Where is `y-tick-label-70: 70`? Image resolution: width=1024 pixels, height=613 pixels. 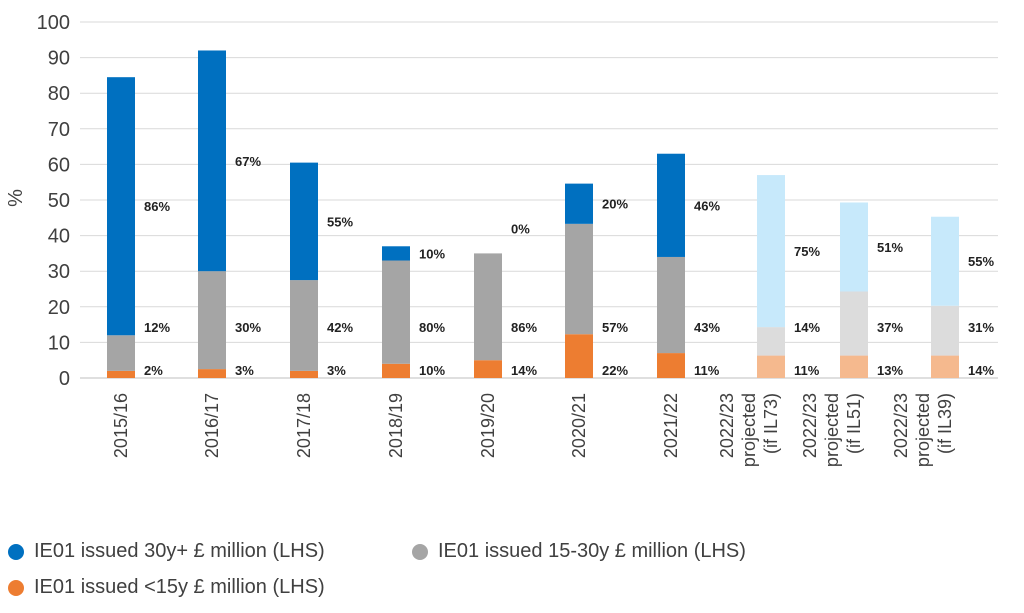 y-tick-label-70: 70 is located at coordinates (59, 130).